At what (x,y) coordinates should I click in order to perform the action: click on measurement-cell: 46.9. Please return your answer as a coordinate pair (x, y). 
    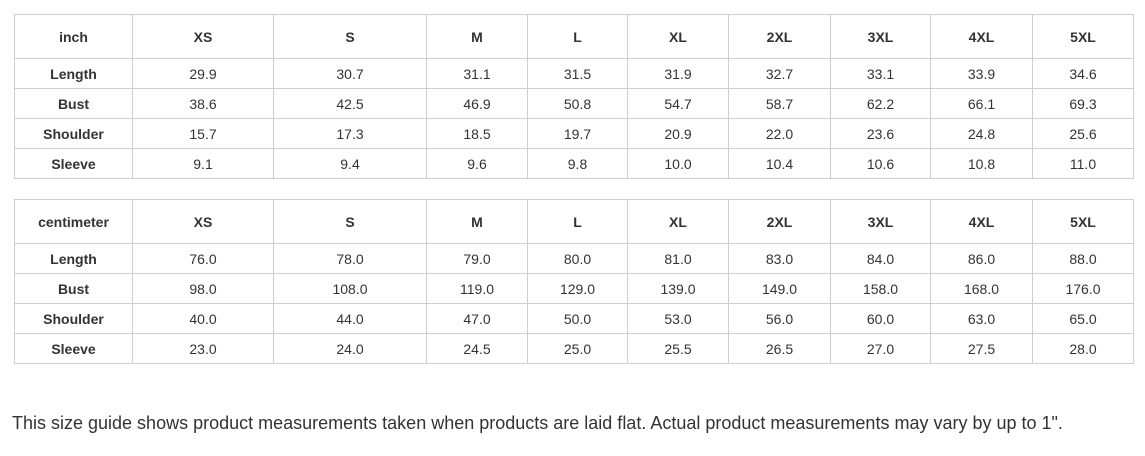
    Looking at the image, I should click on (477, 103).